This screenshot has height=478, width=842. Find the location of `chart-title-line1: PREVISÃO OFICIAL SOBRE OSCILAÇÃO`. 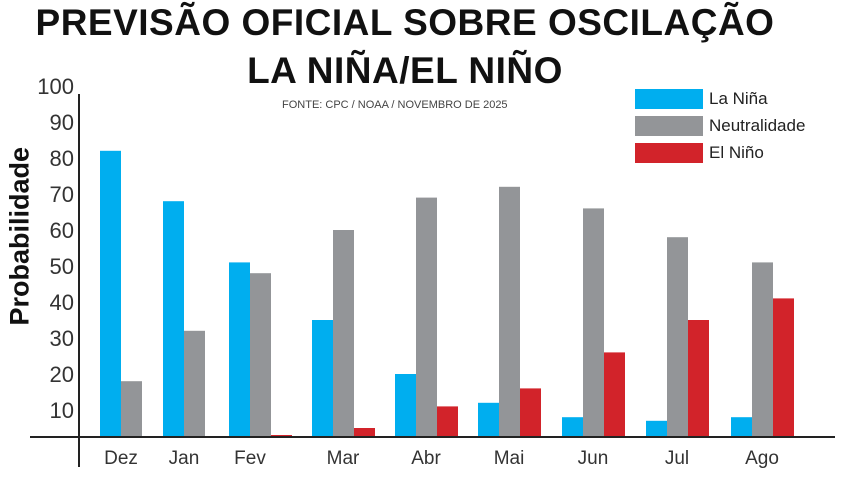

chart-title-line1: PREVISÃO OFICIAL SOBRE OSCILAÇÃO is located at coordinates (405, 22).